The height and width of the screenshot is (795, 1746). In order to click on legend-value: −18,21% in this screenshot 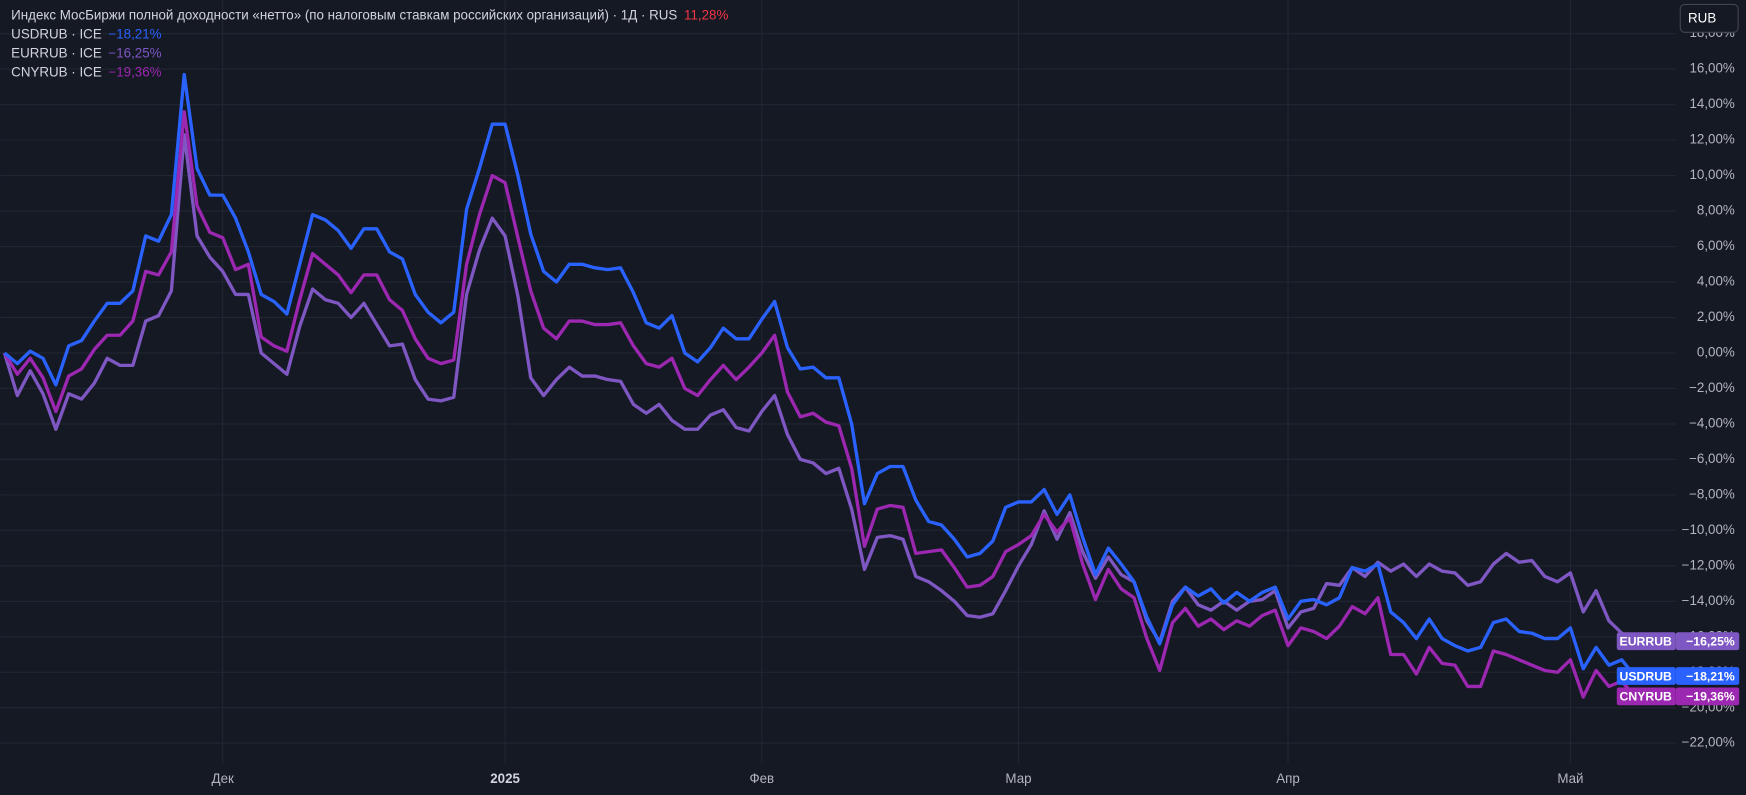, I will do `click(134, 33)`.